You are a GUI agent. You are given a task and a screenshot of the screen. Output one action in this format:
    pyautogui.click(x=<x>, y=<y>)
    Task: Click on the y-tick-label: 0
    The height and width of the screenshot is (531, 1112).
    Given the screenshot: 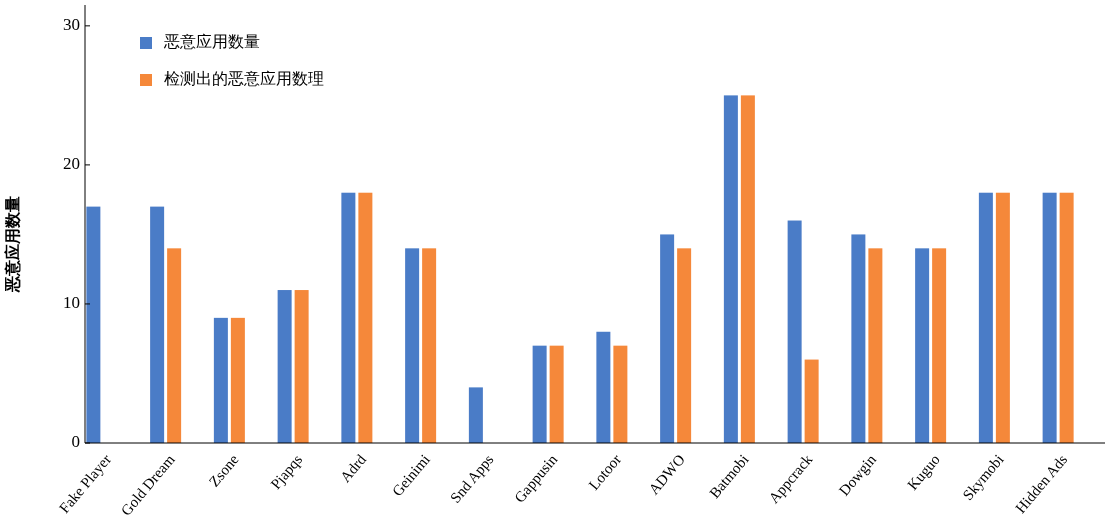 What is the action you would take?
    pyautogui.click(x=75, y=441)
    